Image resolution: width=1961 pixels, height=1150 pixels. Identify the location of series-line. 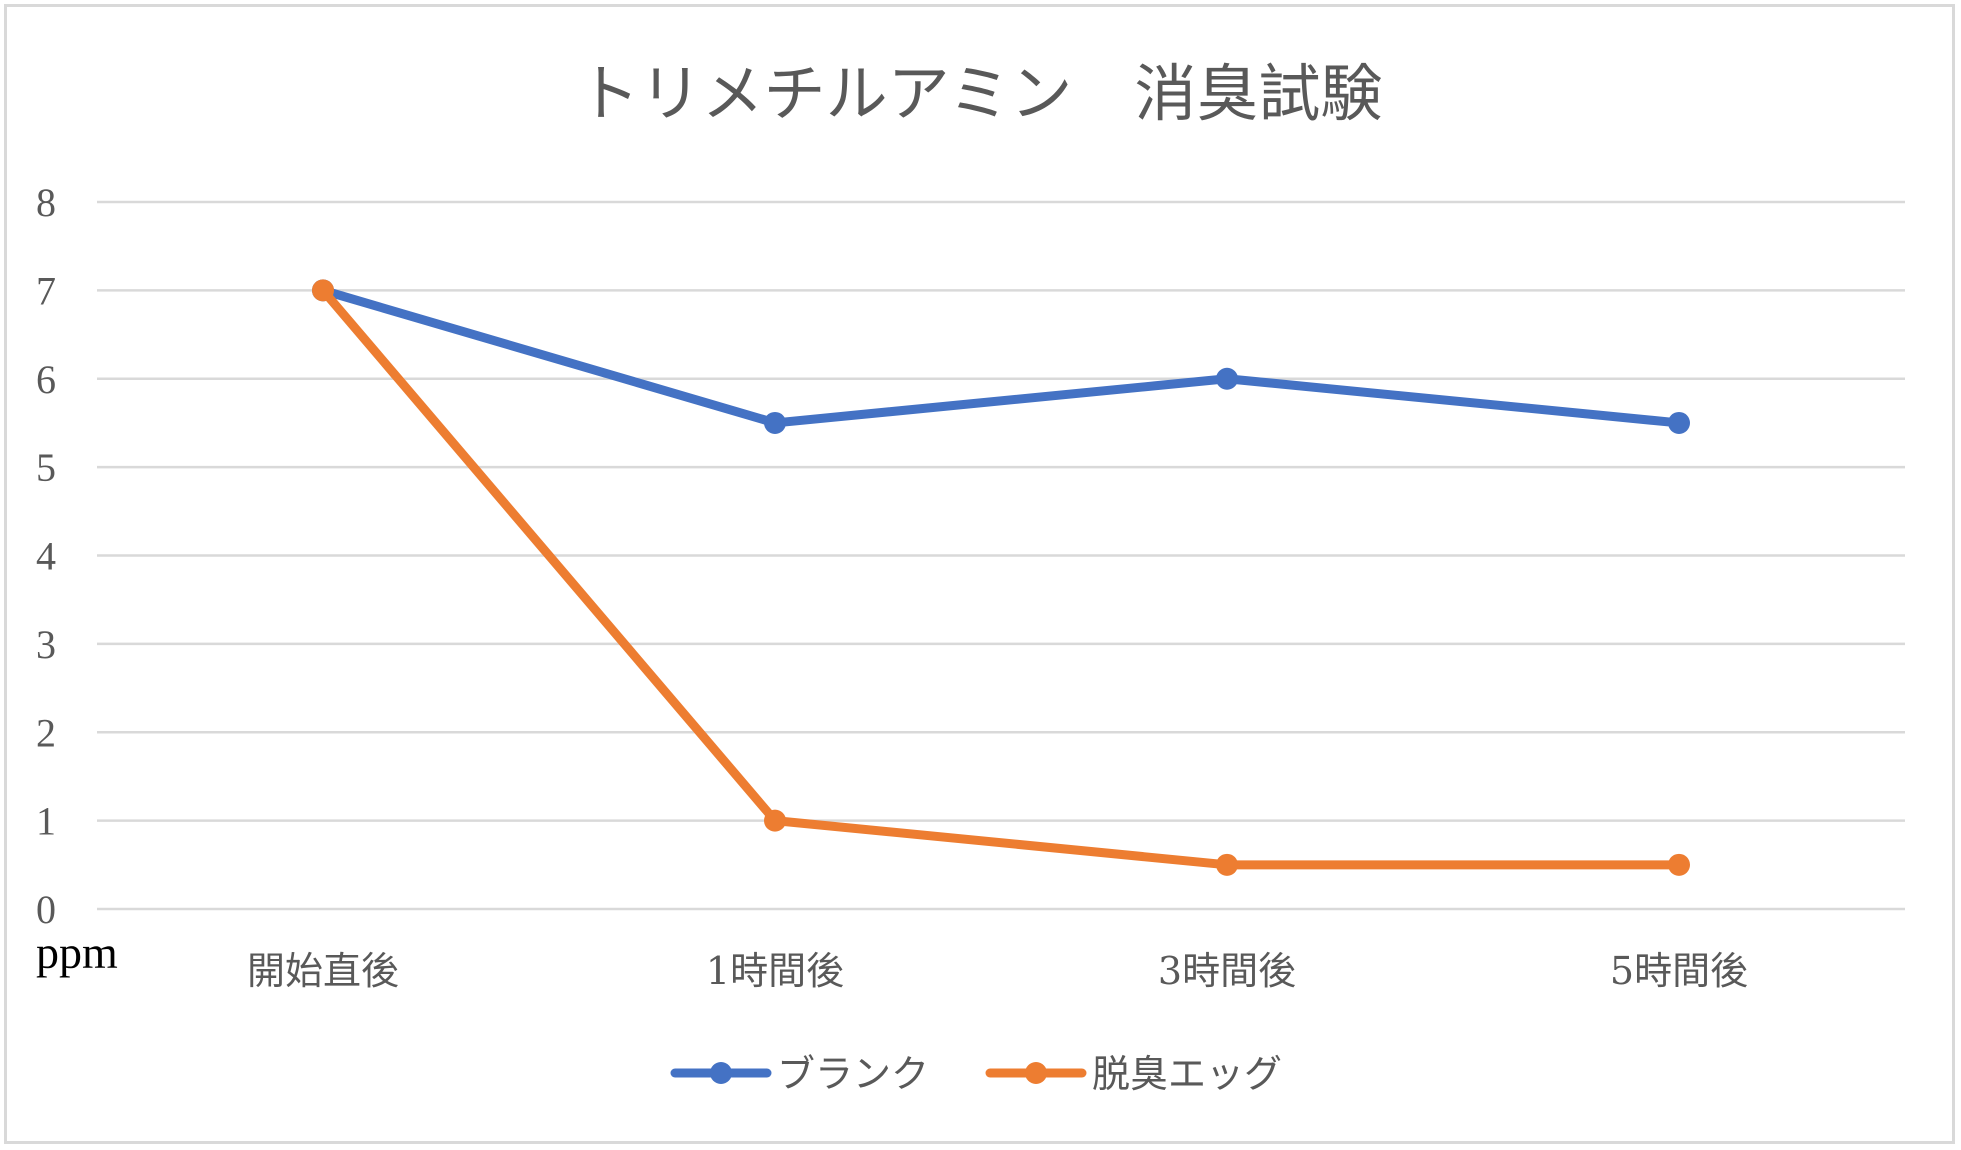
(1001, 356).